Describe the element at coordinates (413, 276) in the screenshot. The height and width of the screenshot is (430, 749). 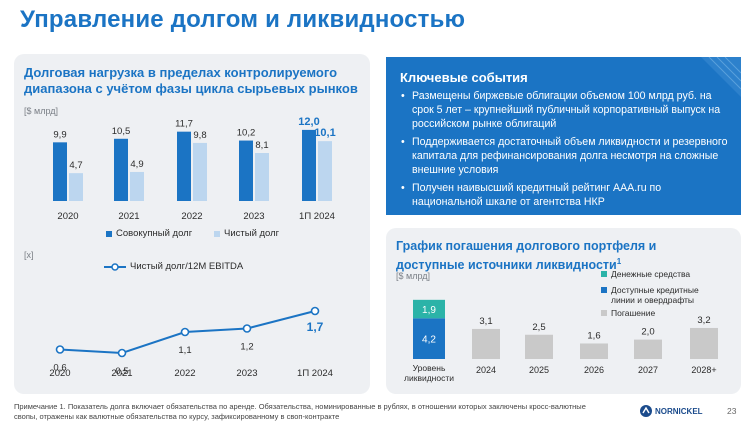
I see `repayment-unit-label: [$ млрд]` at that location.